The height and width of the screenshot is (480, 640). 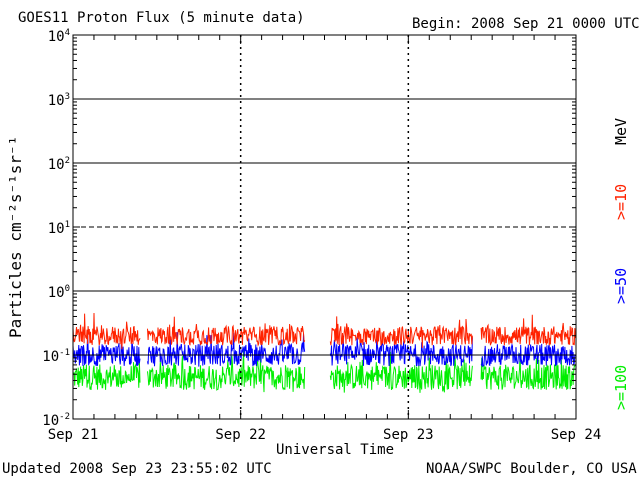 What do you see at coordinates (56, 420) in the screenshot?
I see `y-tick-label-0: 10⁻²` at bounding box center [56, 420].